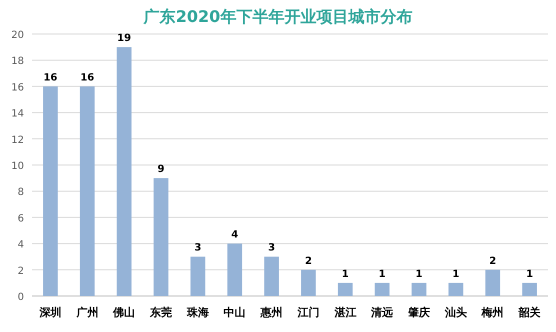 The height and width of the screenshot is (332, 556). Describe the element at coordinates (530, 312) in the screenshot. I see `x-tick-label: 韶关` at that location.